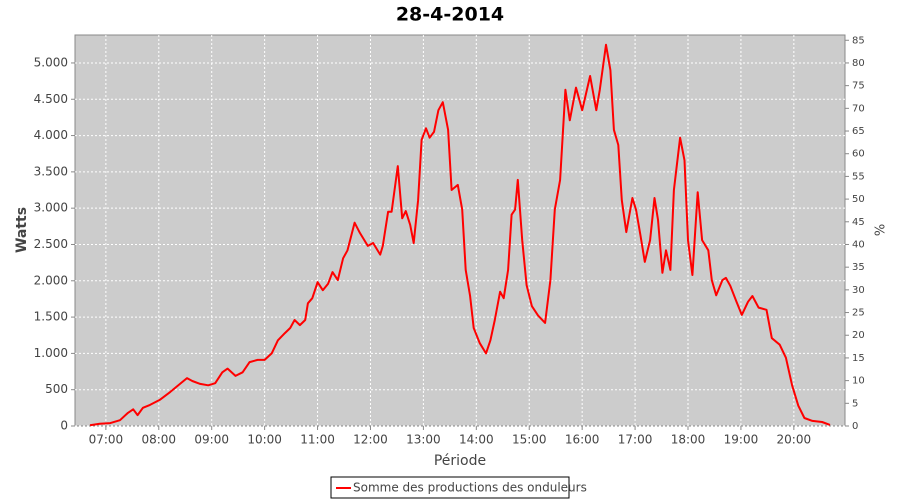  Describe the element at coordinates (51, 280) in the screenshot. I see `y-tick-label: 2.000` at that location.